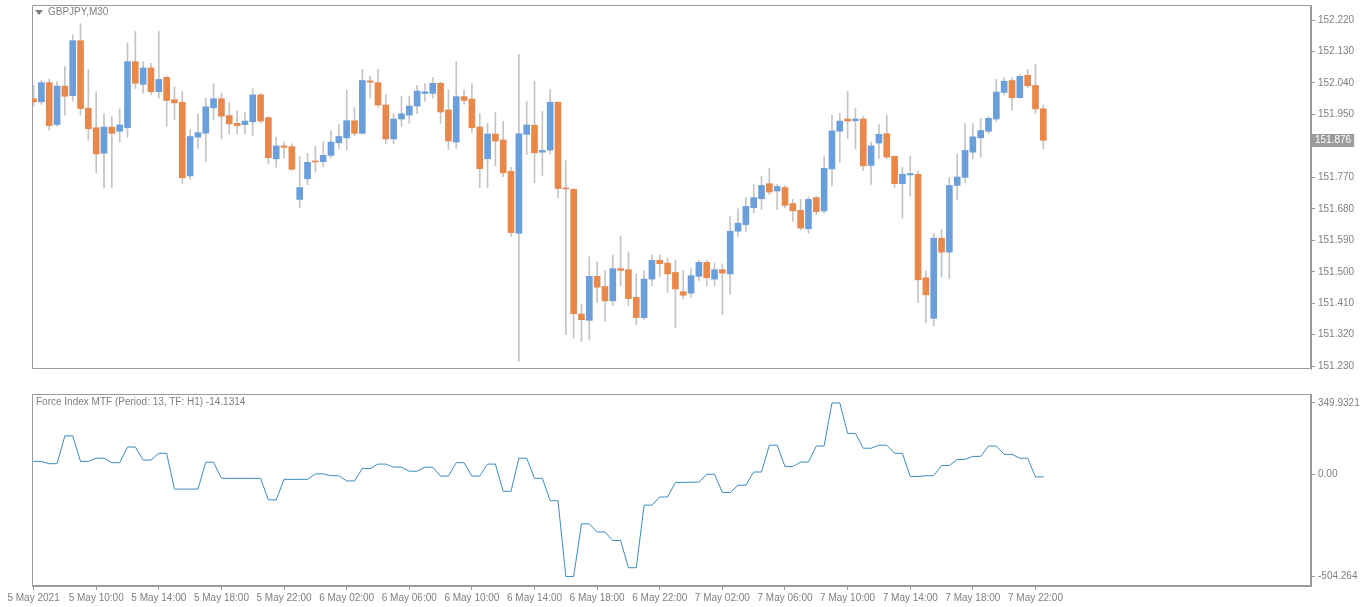  What do you see at coordinates (96, 597) in the screenshot?
I see `x-tick-label: 5 May 10:00` at bounding box center [96, 597].